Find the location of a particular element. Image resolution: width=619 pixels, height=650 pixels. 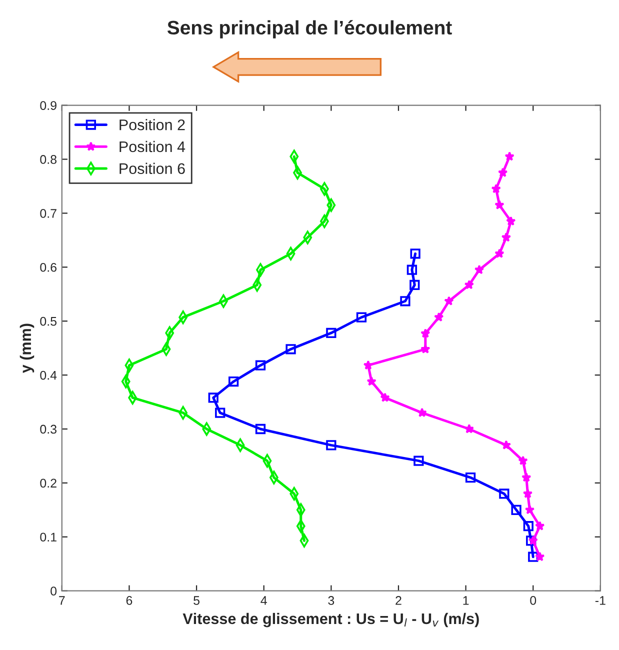

y-tick-label: 0.9 is located at coordinates (48, 105).